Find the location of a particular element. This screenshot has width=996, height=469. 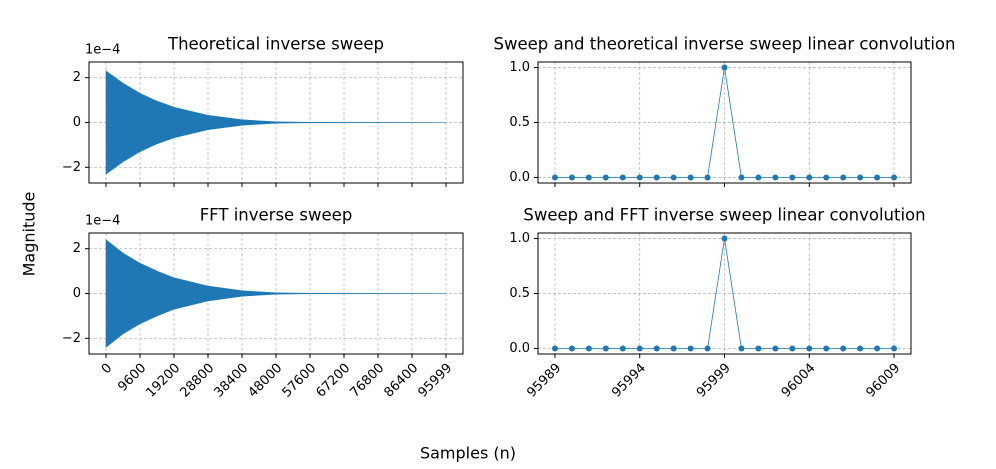

x-tick-label: 67200 is located at coordinates (333, 381).